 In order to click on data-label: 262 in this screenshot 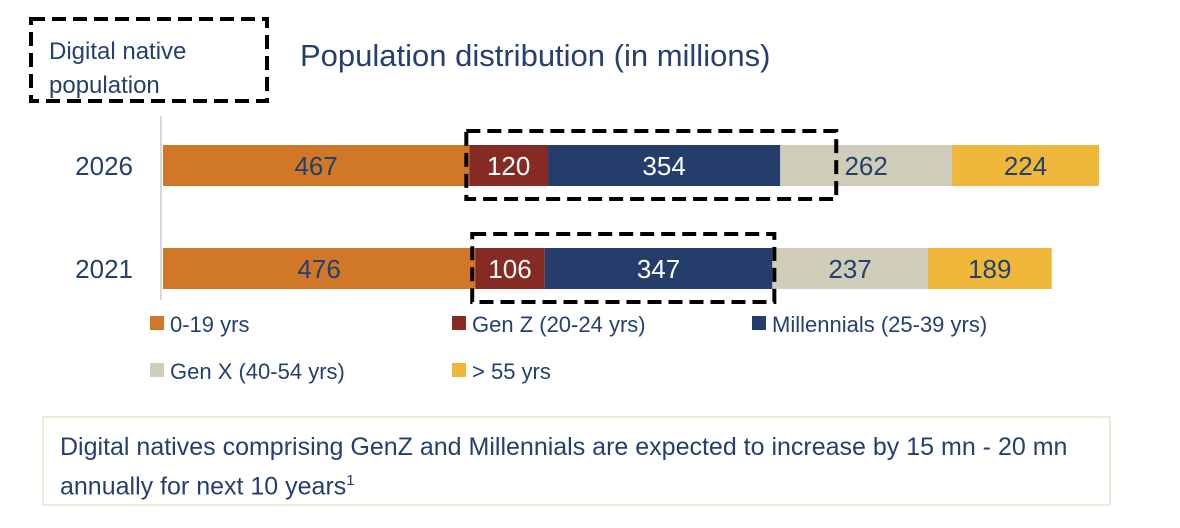, I will do `click(865, 166)`.